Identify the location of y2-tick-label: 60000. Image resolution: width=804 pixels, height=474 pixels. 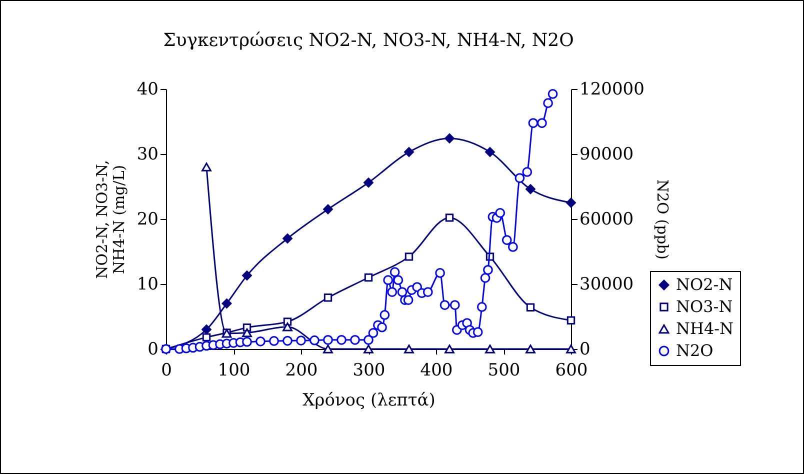
(607, 220).